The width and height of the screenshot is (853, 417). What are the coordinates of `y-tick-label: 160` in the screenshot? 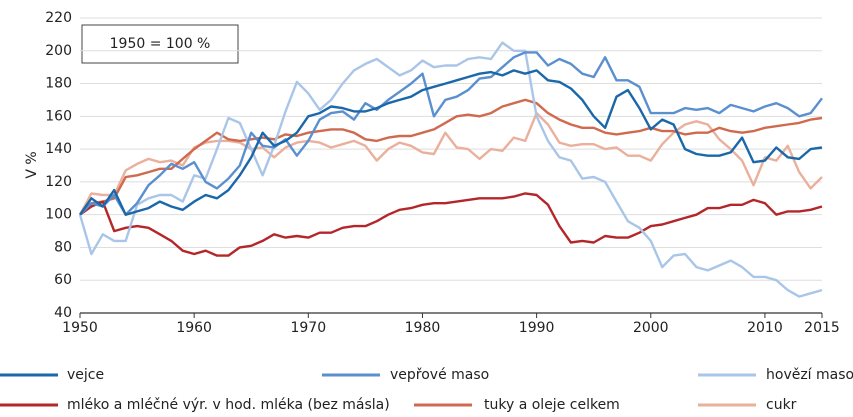 It's located at (58, 116).